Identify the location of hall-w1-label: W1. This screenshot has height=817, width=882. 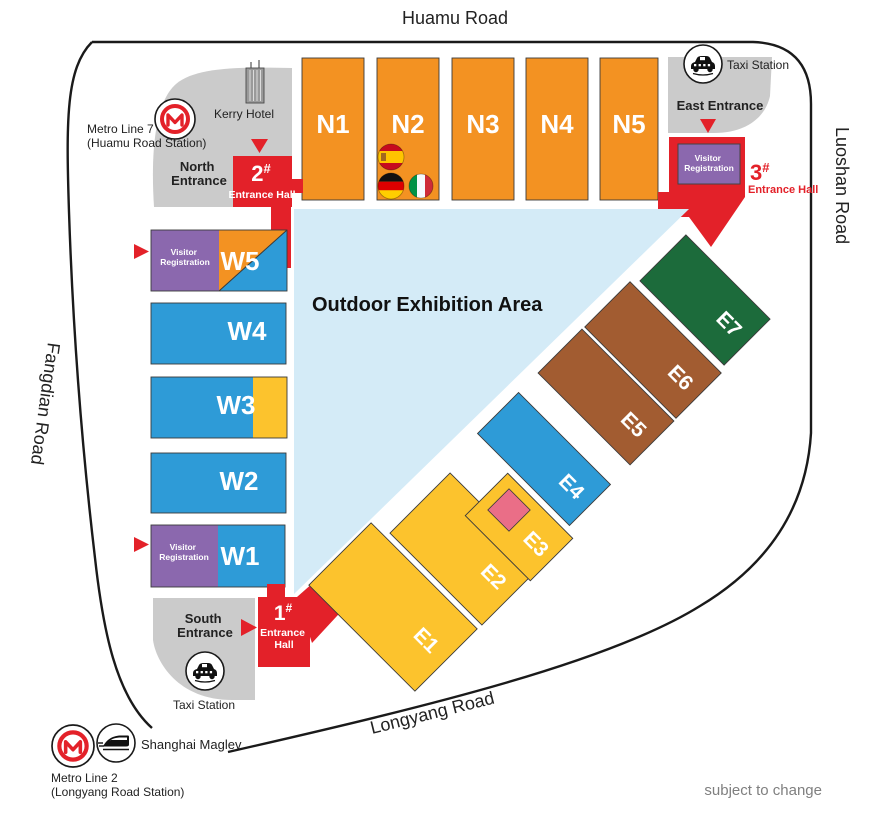
(240, 556).